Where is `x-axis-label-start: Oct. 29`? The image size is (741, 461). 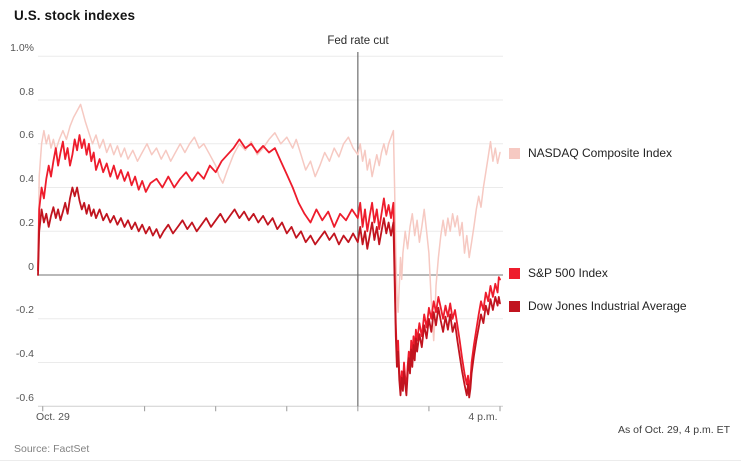 x-axis-label-start: Oct. 29 is located at coordinates (53, 417).